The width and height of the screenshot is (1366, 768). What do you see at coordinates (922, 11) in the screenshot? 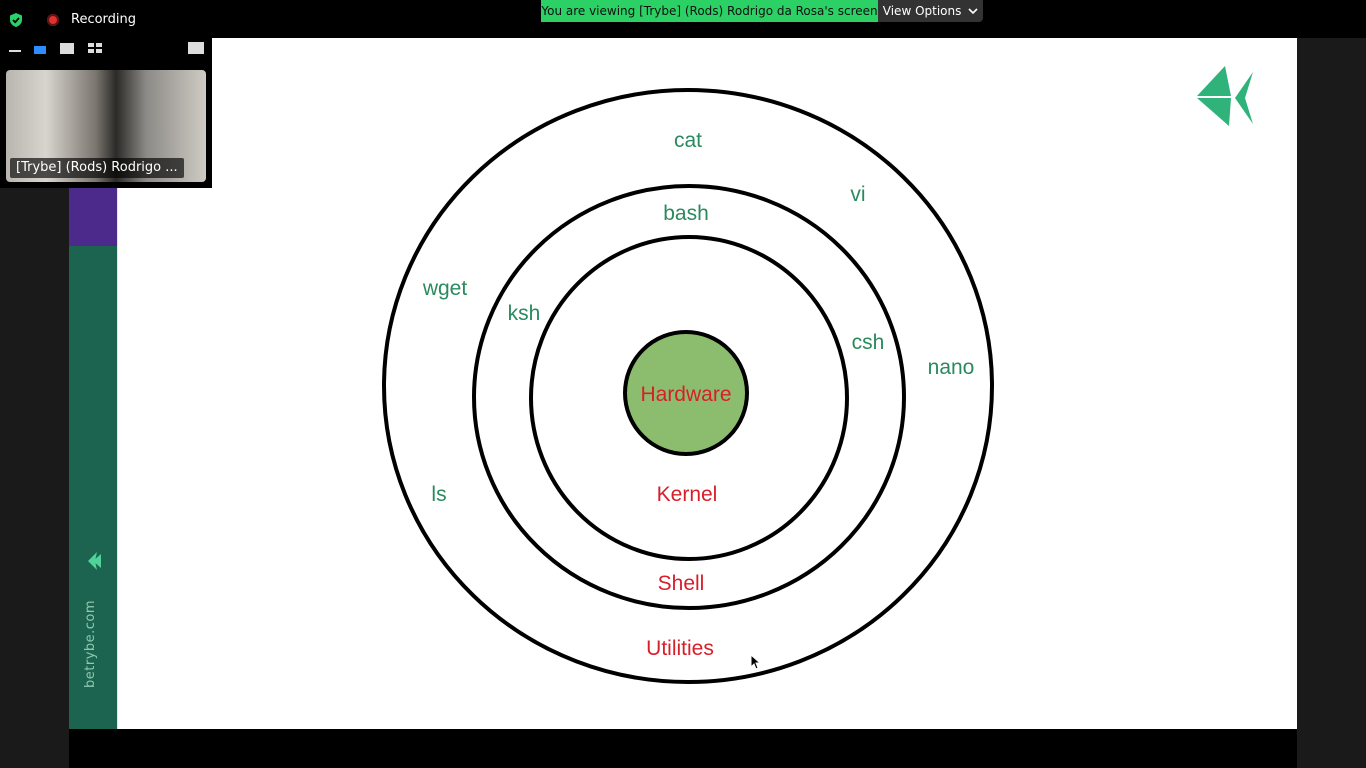
I see `view-options-label: View Options` at bounding box center [922, 11].